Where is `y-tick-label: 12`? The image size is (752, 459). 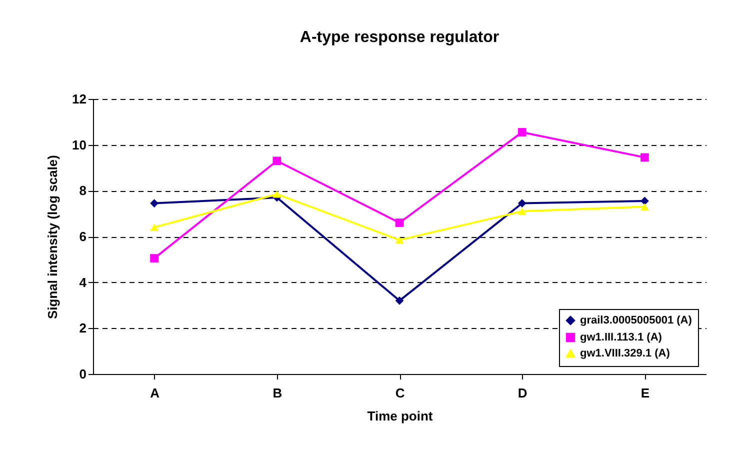 y-tick-label: 12 is located at coordinates (79, 99).